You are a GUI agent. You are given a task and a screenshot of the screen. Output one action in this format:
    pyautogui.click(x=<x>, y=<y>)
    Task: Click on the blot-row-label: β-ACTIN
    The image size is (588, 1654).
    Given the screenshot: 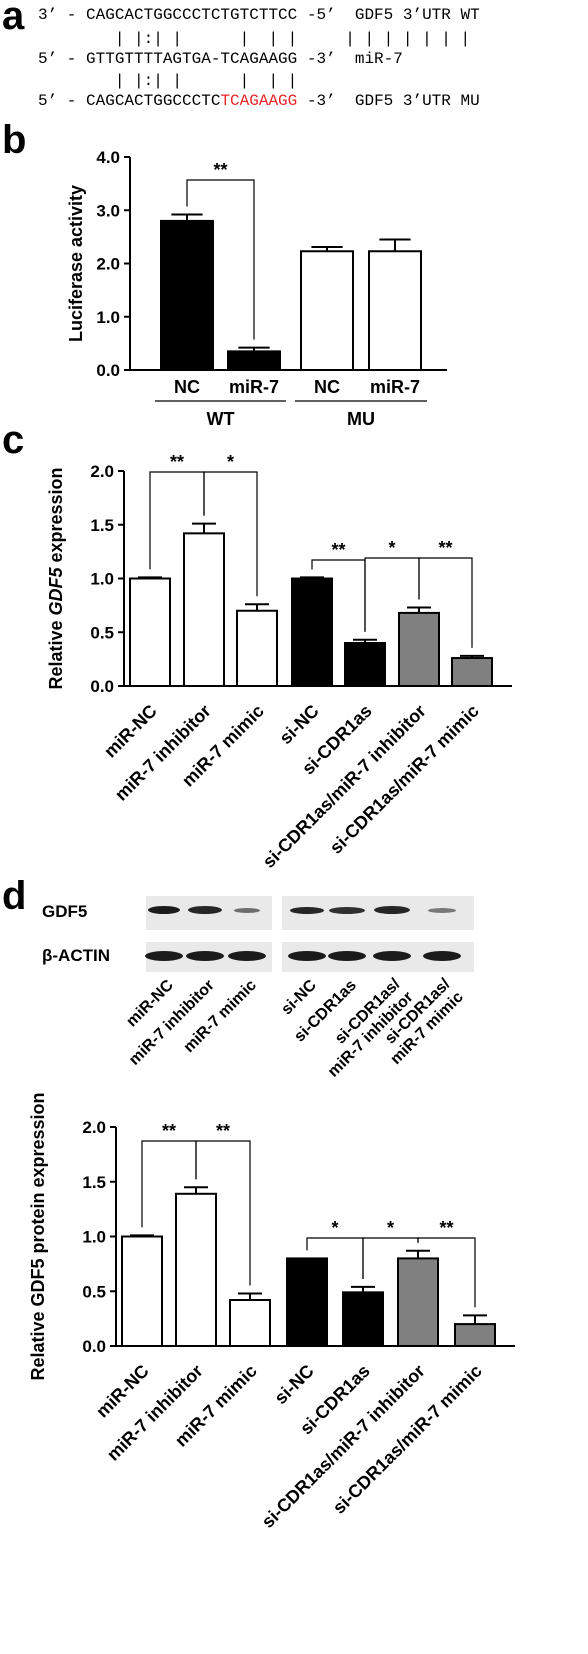 What is the action you would take?
    pyautogui.click(x=76, y=955)
    